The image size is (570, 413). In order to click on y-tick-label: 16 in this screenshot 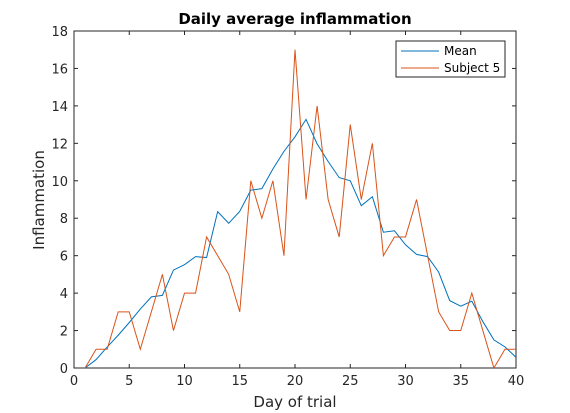, I will do `click(59, 69)`.